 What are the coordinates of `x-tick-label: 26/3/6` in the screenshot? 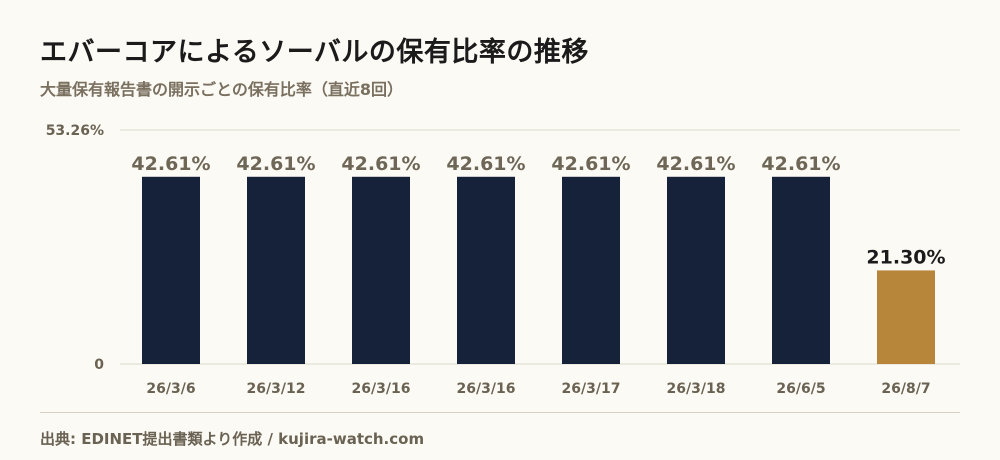 It's located at (170, 389).